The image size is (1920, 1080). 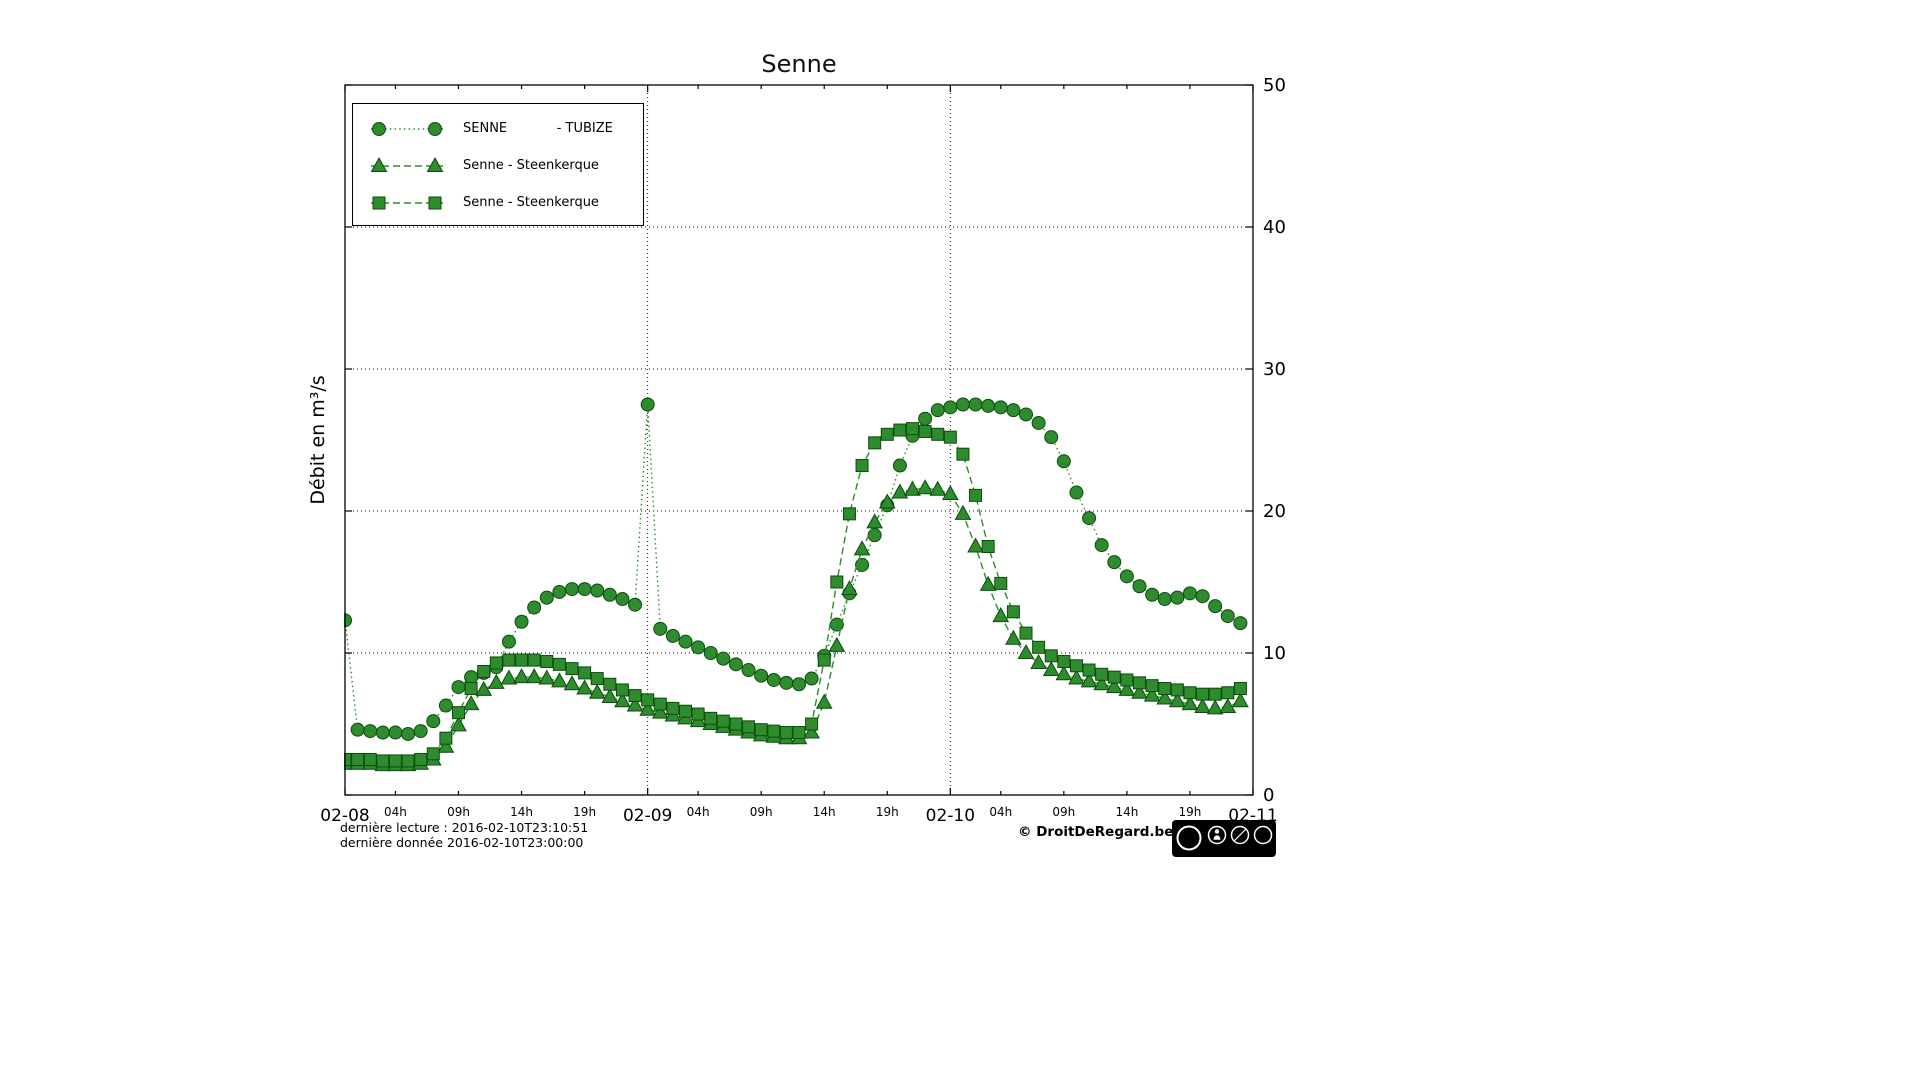 What do you see at coordinates (647, 816) in the screenshot?
I see `x-major-tick-label: 02-09` at bounding box center [647, 816].